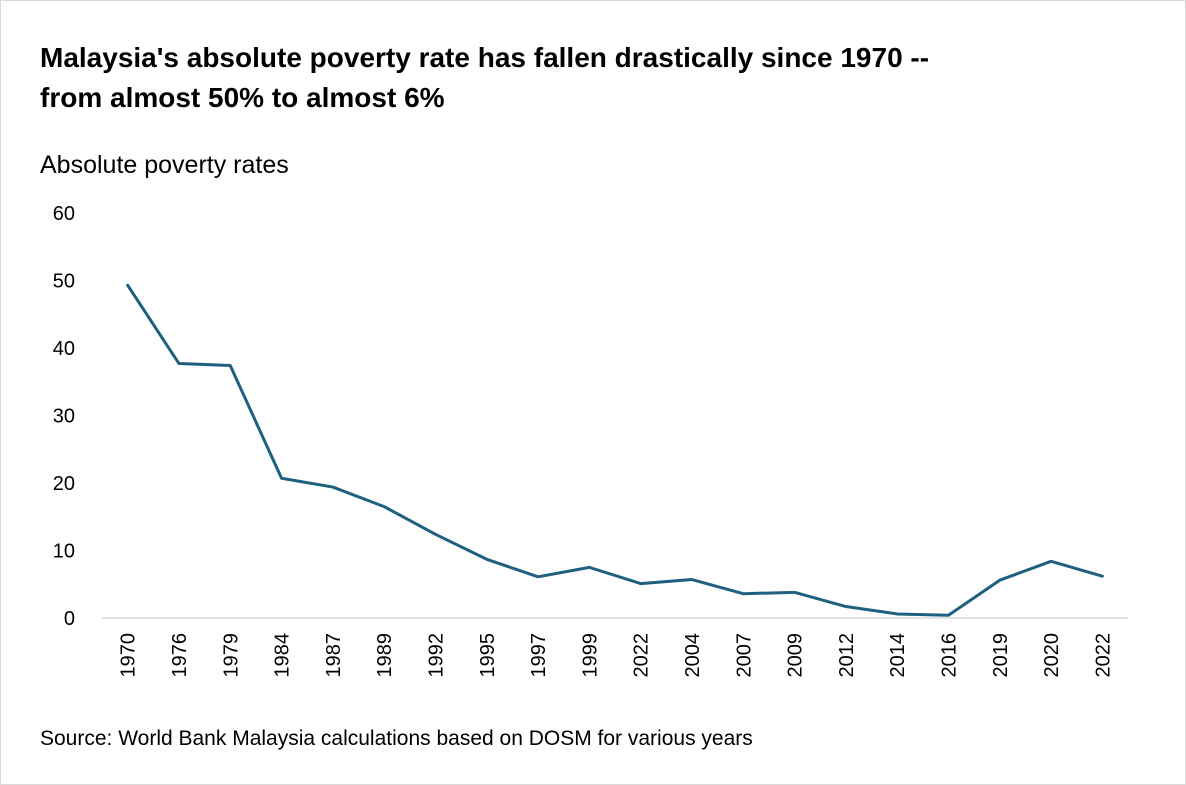 This screenshot has width=1186, height=785. Describe the element at coordinates (1052, 655) in the screenshot. I see `x-tick-label: 2020` at that location.